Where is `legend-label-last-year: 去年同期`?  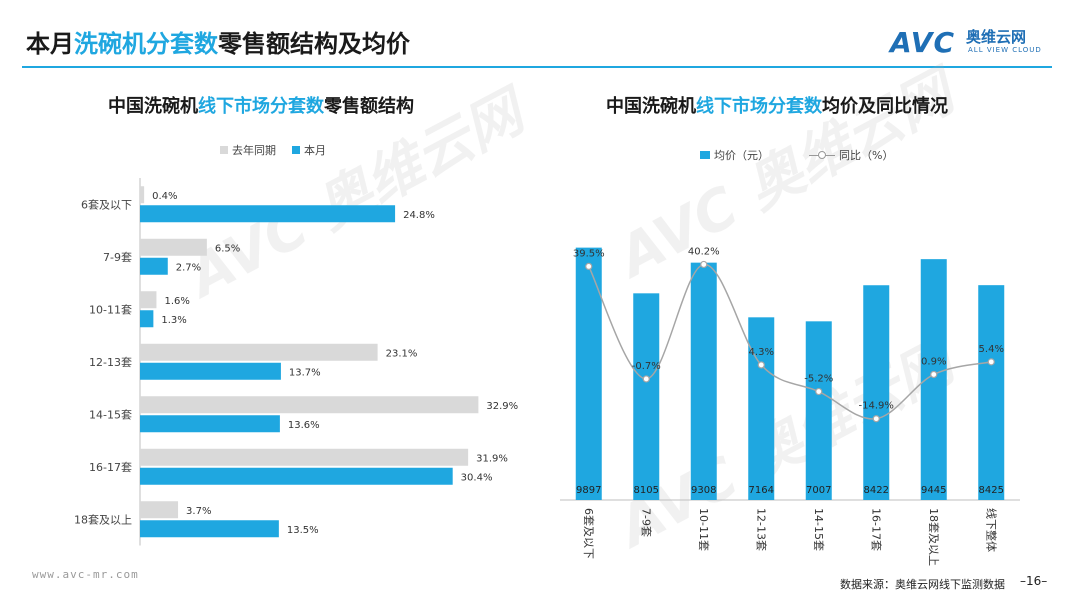 legend-label-last-year: 去年同期 is located at coordinates (254, 150).